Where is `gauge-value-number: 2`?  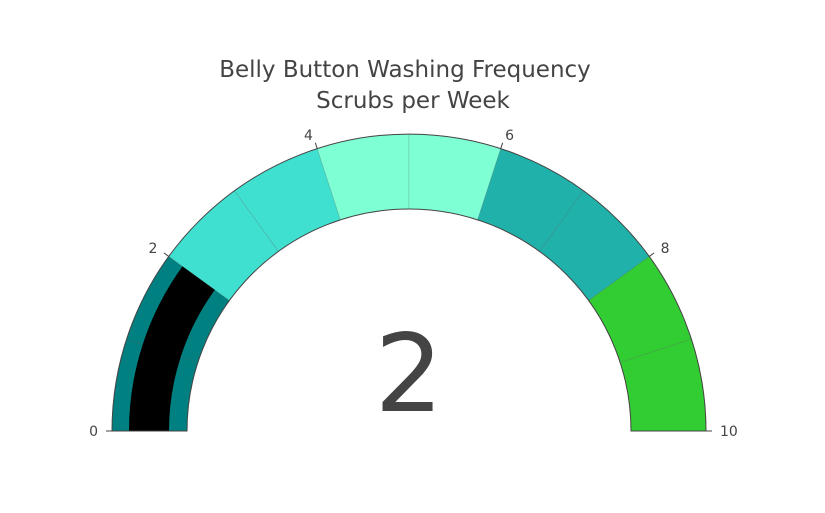 gauge-value-number: 2 is located at coordinates (409, 374).